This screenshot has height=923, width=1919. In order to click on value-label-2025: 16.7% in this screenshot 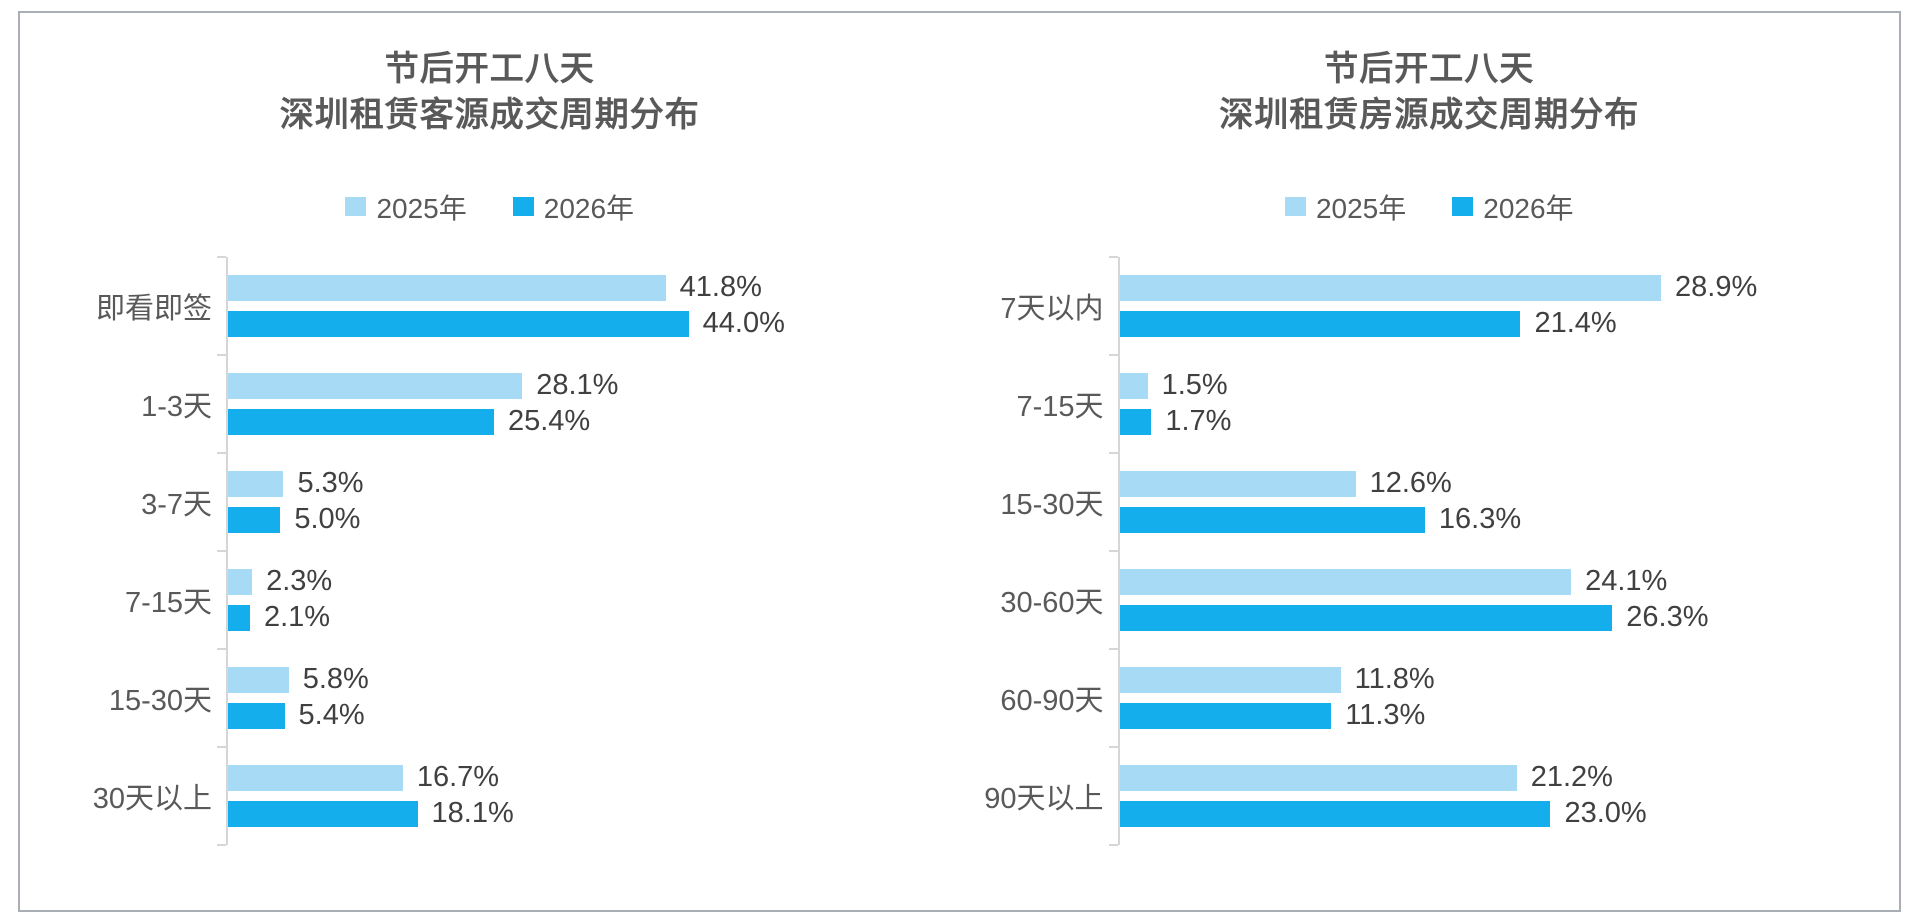, I will do `click(458, 777)`.